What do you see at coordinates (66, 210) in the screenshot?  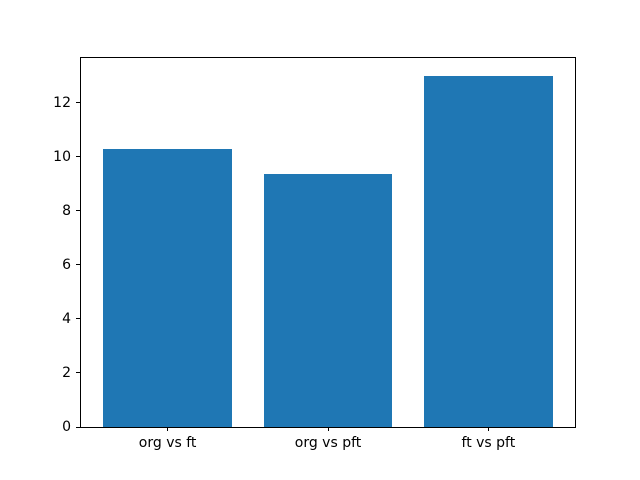 I see `y-tick-label: 8` at bounding box center [66, 210].